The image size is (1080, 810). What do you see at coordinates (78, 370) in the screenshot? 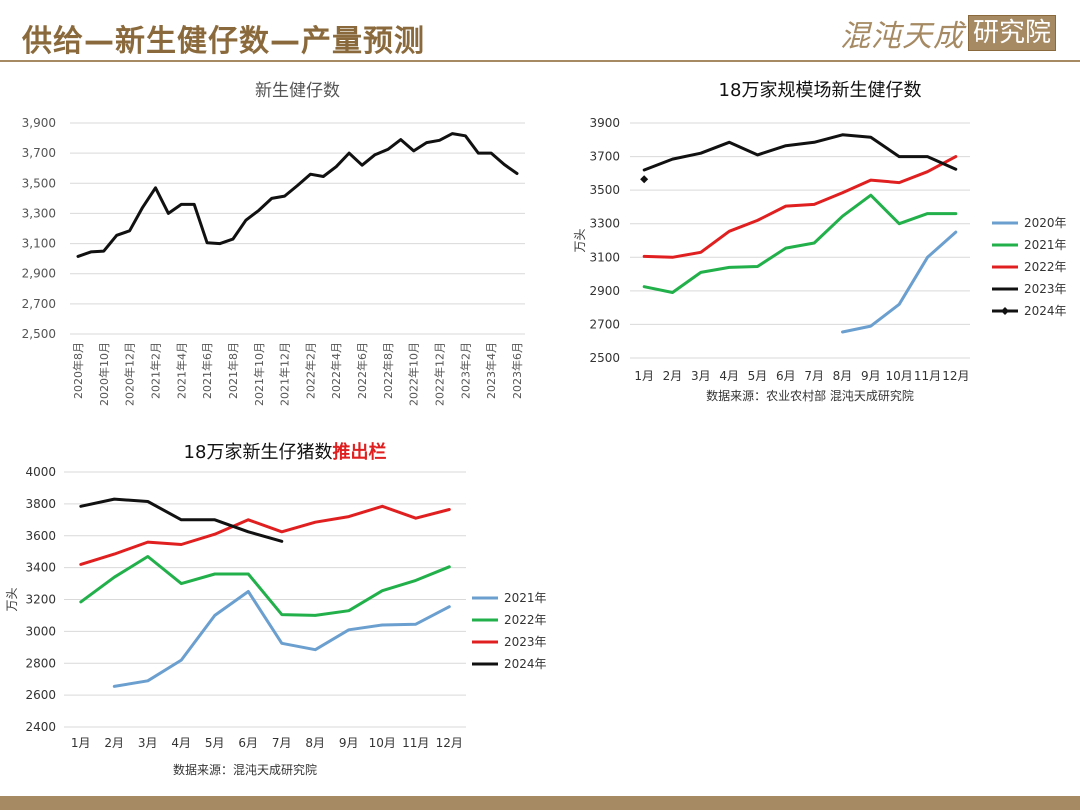
I see `x-tick-label: 2020年8月` at bounding box center [78, 370].